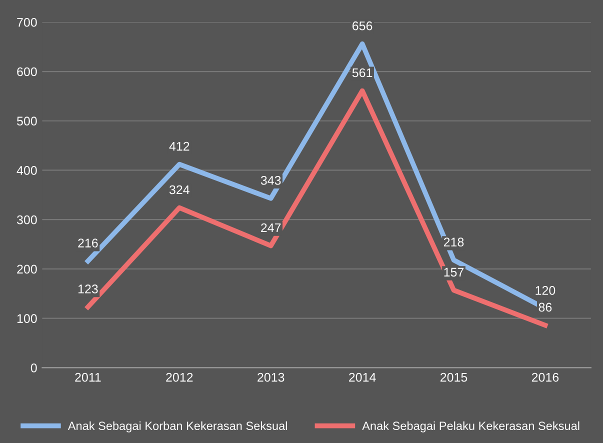 The height and width of the screenshot is (443, 603). What do you see at coordinates (179, 146) in the screenshot?
I see `data-label: 412` at bounding box center [179, 146].